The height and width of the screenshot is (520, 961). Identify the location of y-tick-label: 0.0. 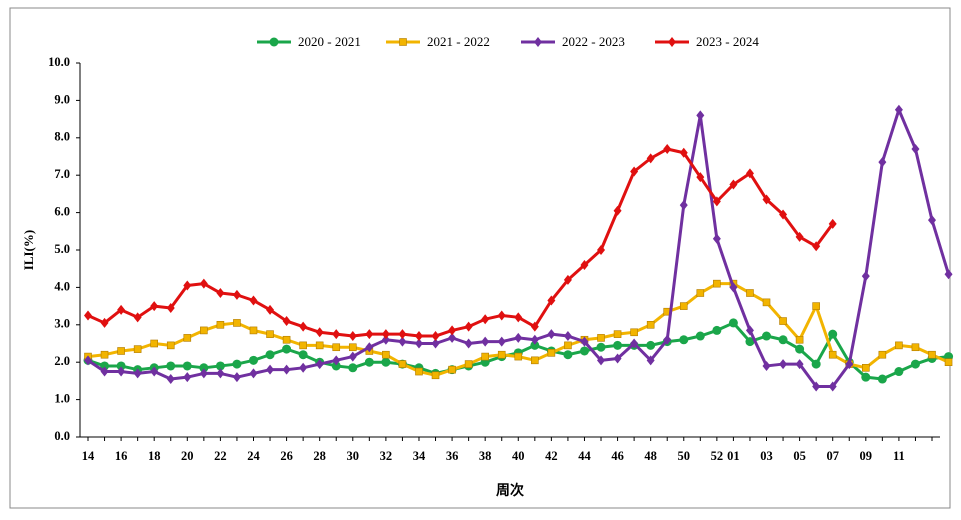
(62, 436).